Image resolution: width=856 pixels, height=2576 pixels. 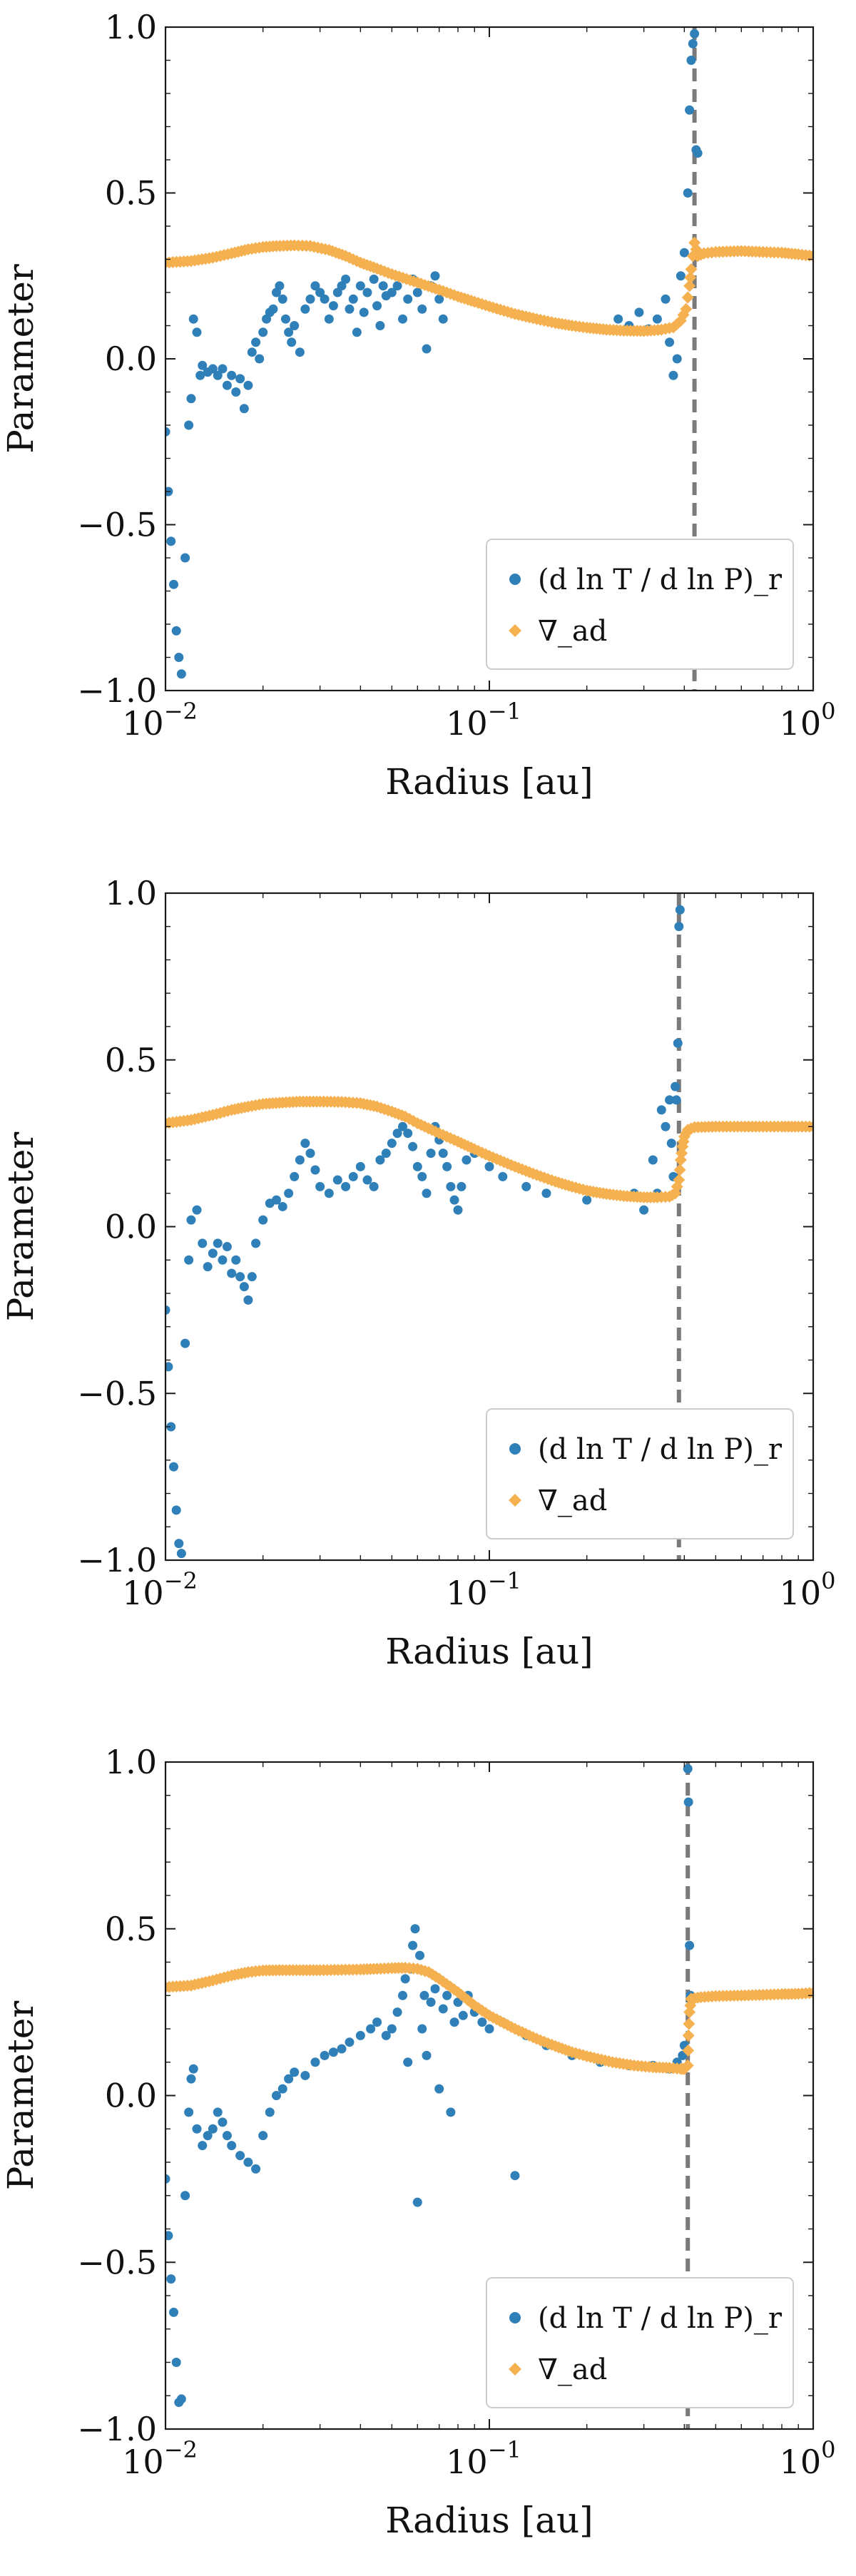 I want to click on x-tick-label: 10⁰, so click(x=808, y=1589).